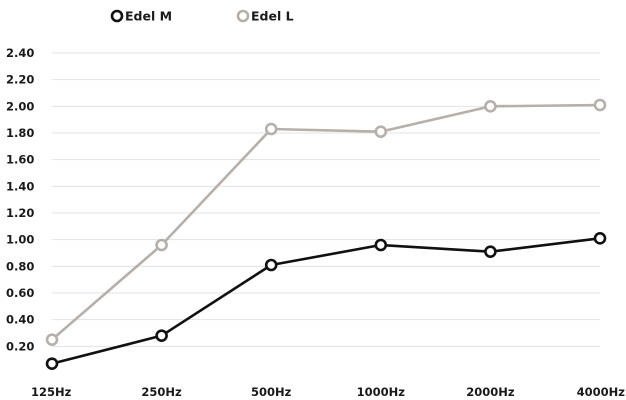  Describe the element at coordinates (271, 392) in the screenshot. I see `x-tick-label: 500Hz` at that location.